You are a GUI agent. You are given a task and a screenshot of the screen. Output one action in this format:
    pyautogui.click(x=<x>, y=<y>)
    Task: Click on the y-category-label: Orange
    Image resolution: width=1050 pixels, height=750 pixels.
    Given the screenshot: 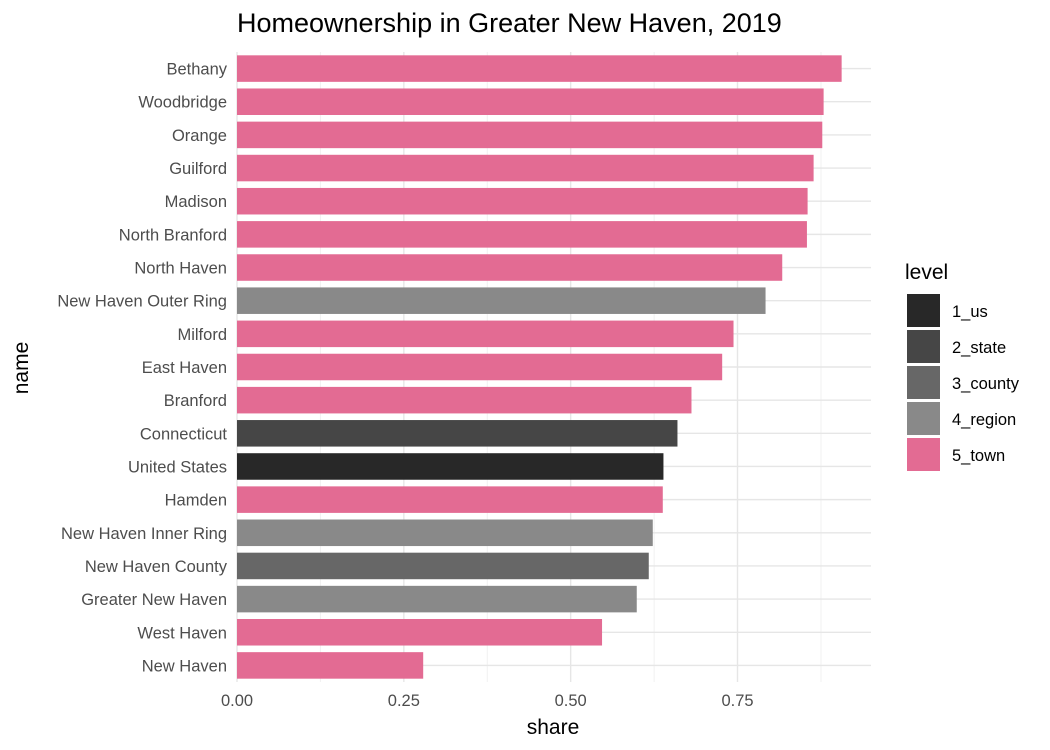 What is the action you would take?
    pyautogui.click(x=199, y=136)
    